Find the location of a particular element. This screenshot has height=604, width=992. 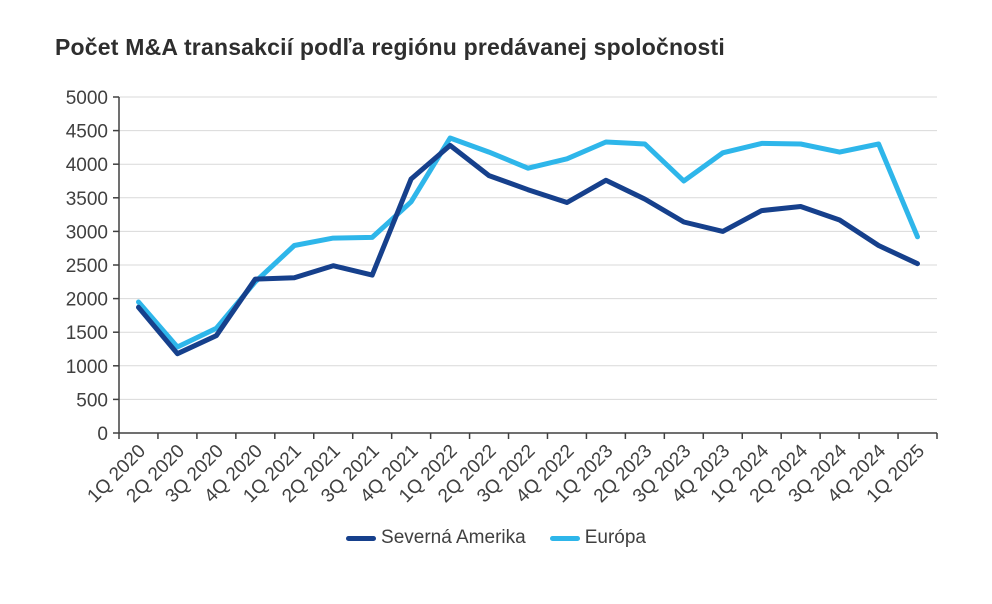

y-axis-label: 0 is located at coordinates (102, 434).